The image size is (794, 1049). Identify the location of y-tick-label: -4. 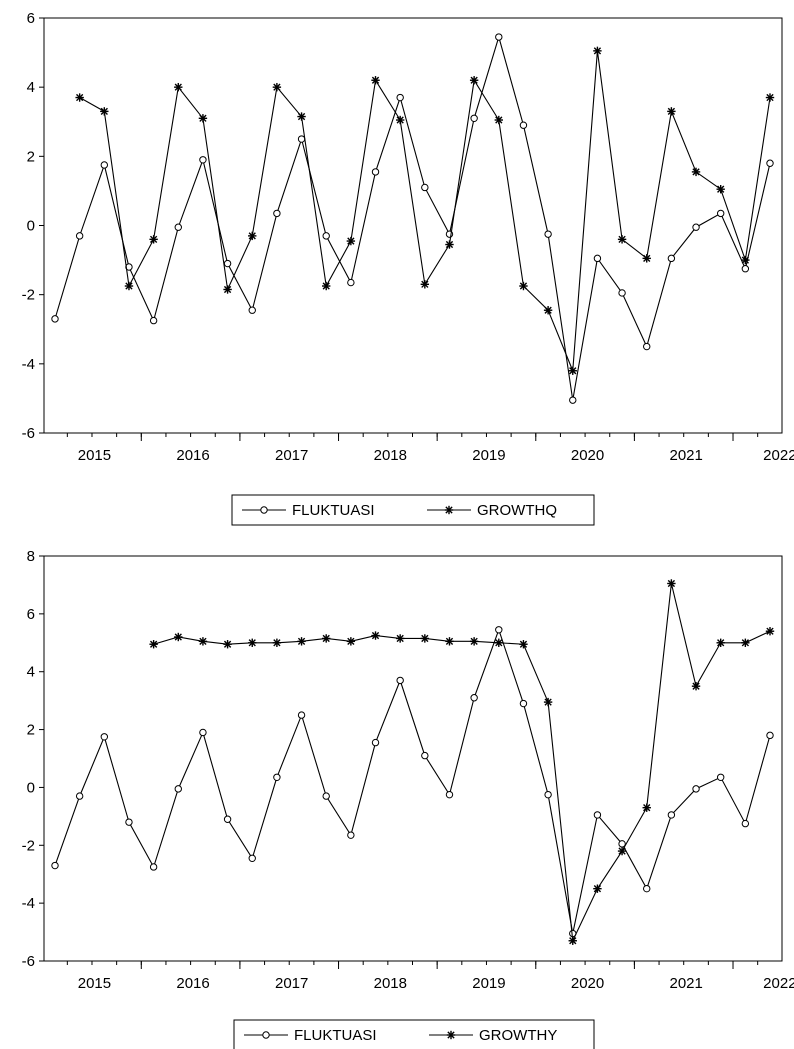
(28, 903).